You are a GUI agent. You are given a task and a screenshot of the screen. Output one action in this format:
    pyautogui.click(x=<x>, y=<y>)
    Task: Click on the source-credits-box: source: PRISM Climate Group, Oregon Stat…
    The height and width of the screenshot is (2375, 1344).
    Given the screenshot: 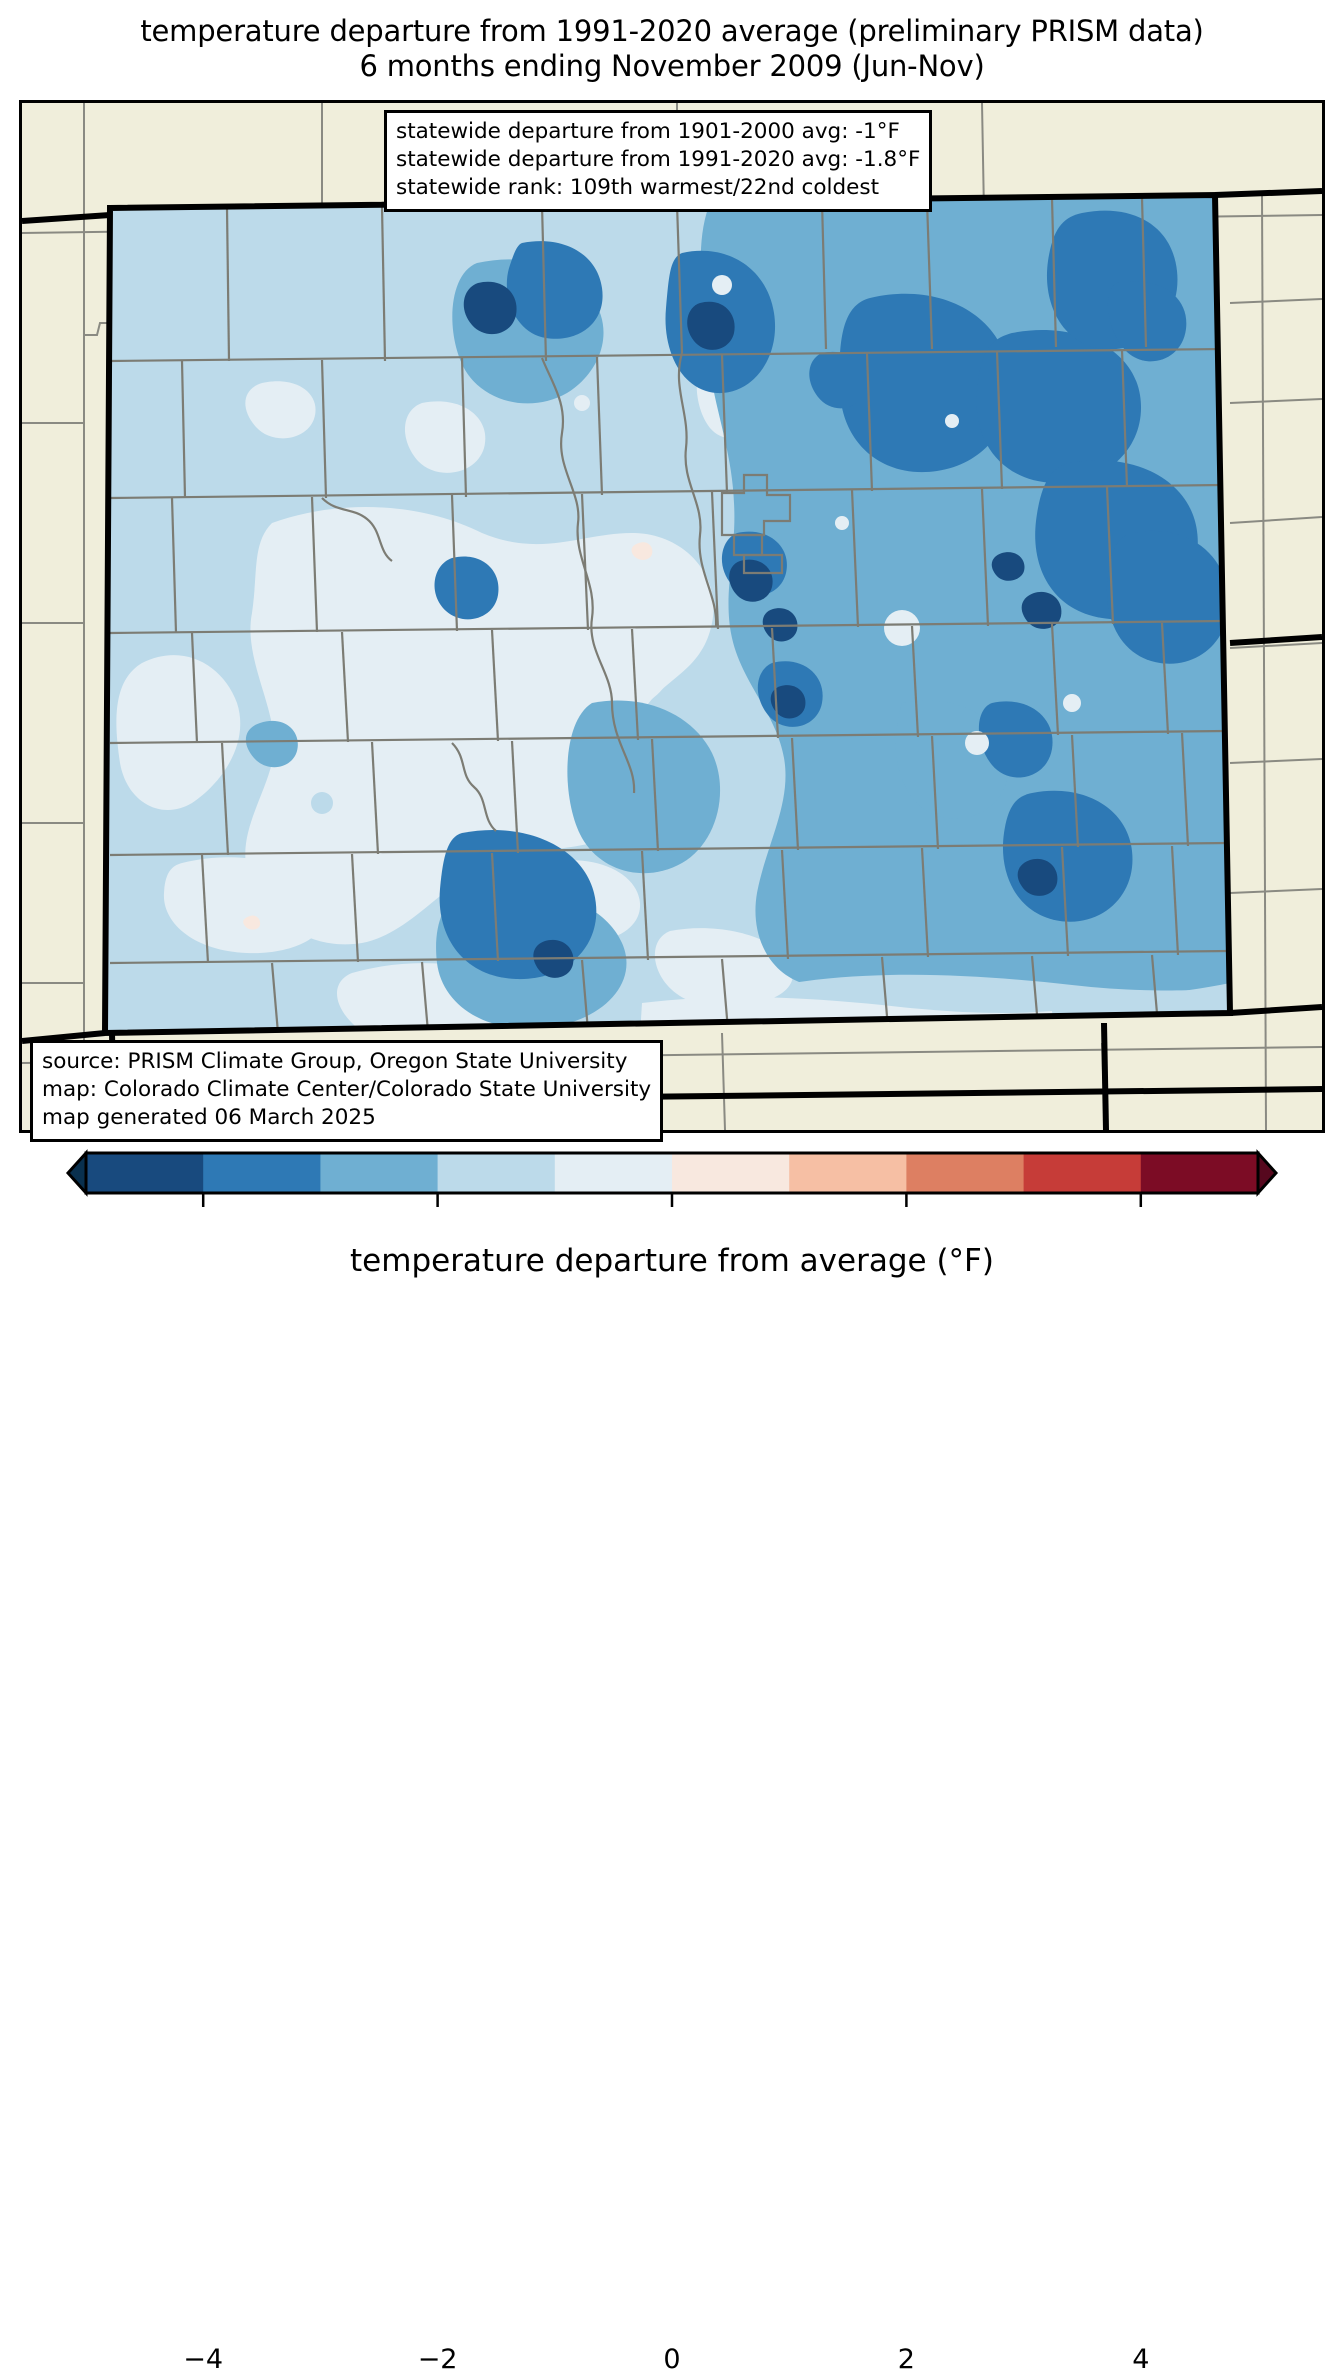 What is the action you would take?
    pyautogui.click(x=347, y=1091)
    